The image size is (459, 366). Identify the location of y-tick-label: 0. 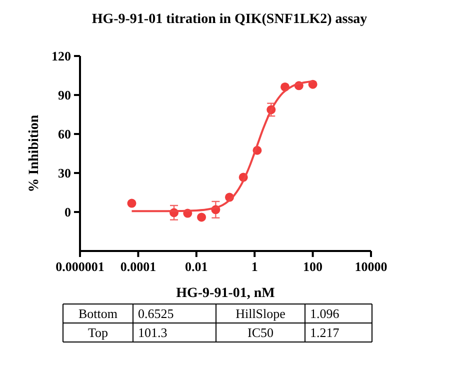
(67, 212).